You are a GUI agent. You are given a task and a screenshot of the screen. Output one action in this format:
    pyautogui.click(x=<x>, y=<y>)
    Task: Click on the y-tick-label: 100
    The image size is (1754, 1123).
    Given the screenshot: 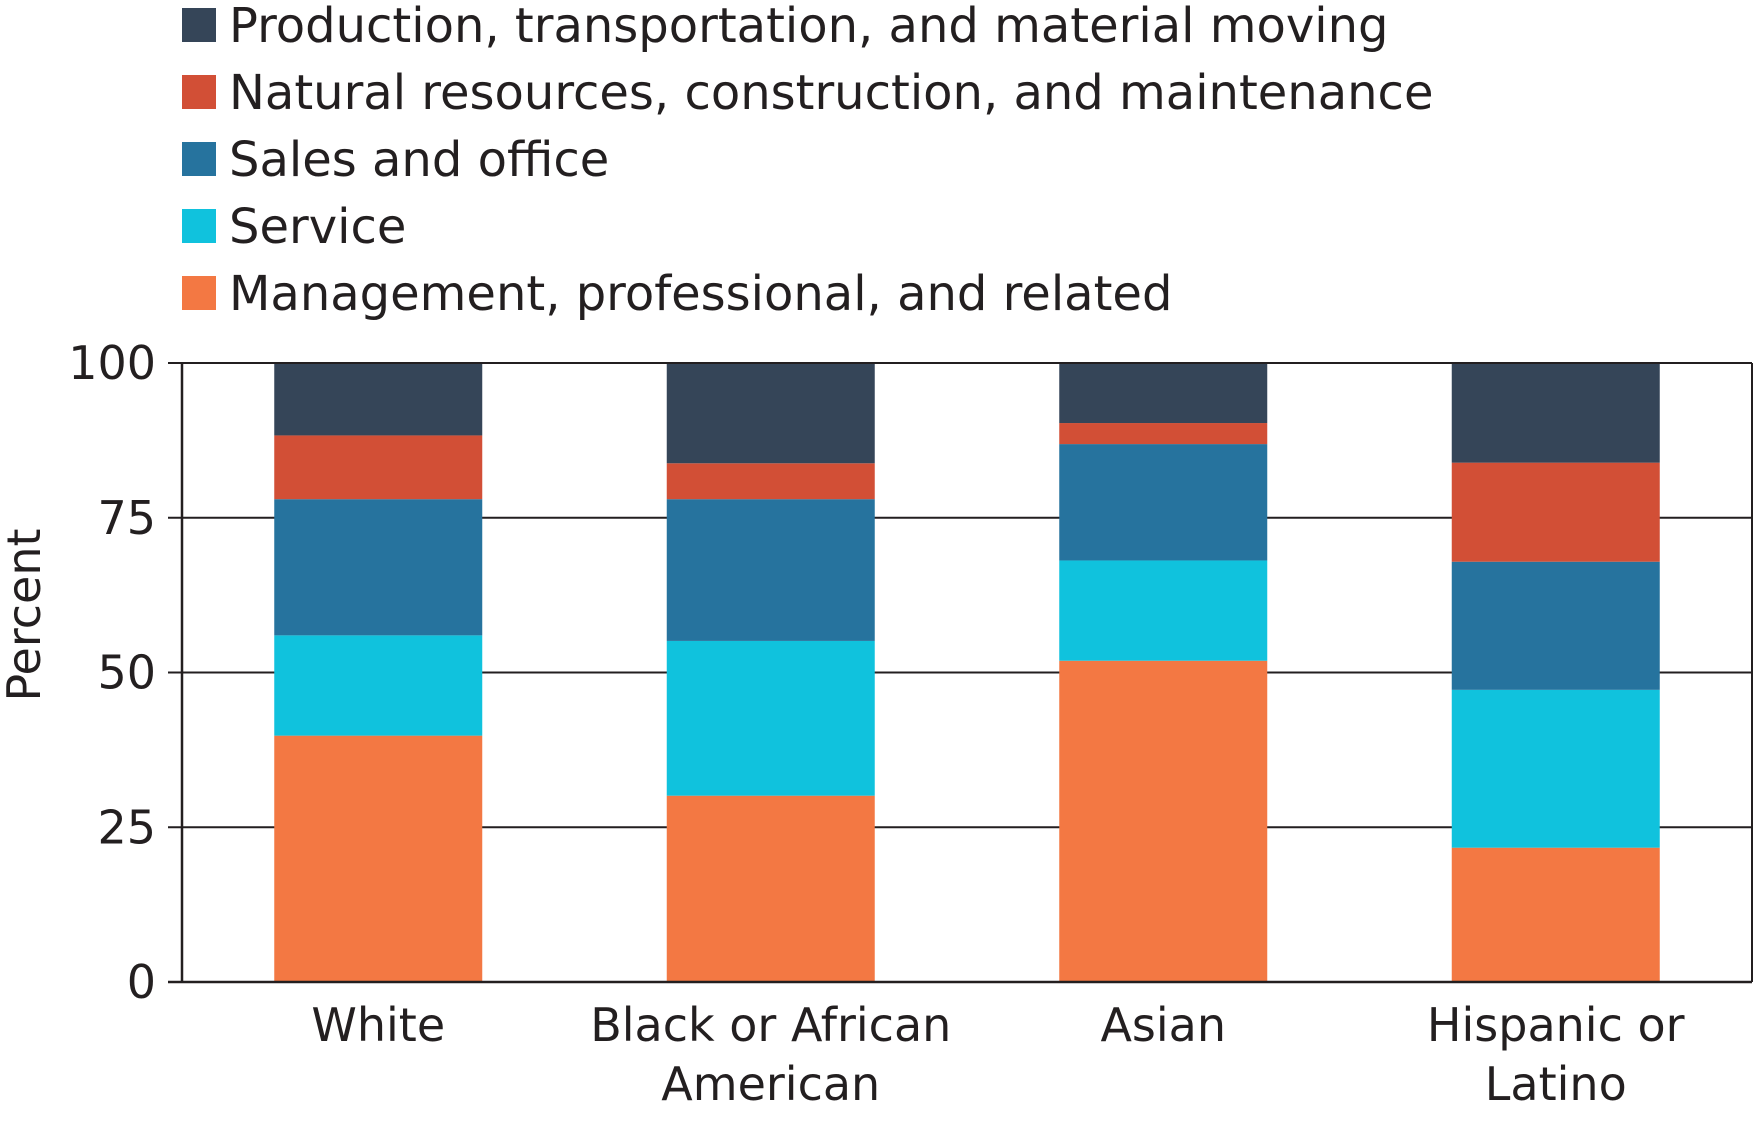 What is the action you would take?
    pyautogui.click(x=112, y=363)
    